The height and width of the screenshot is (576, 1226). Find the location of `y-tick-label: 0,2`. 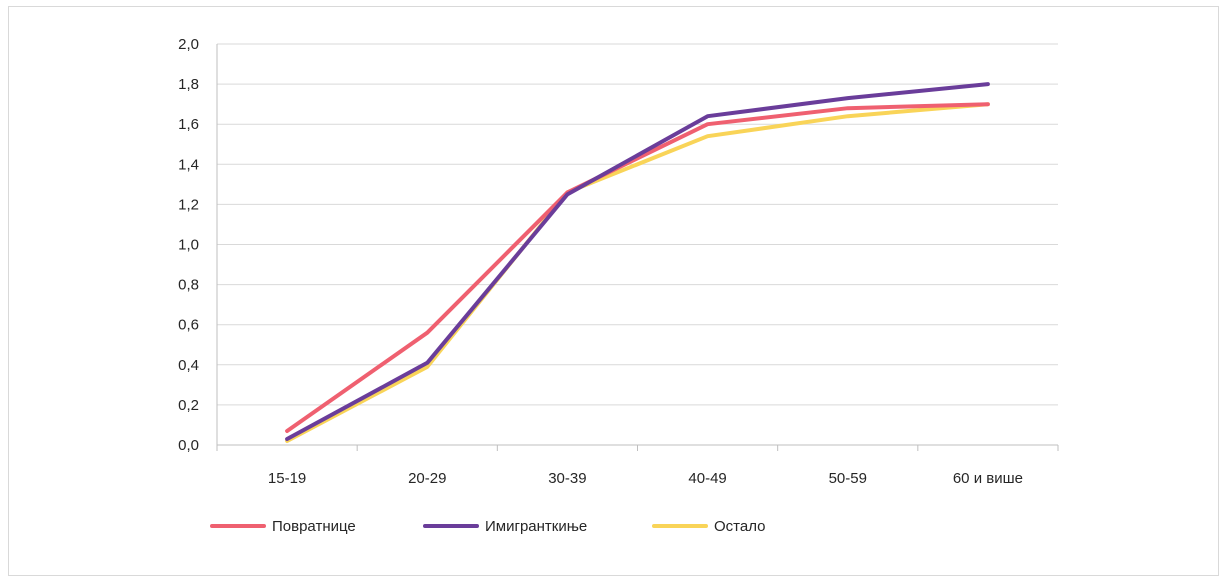

y-tick-label: 0,2 is located at coordinates (188, 405).